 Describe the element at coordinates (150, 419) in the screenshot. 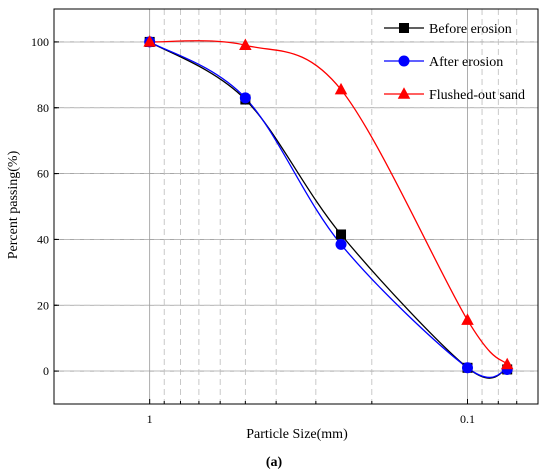

I see `x-tick-label: 1` at that location.